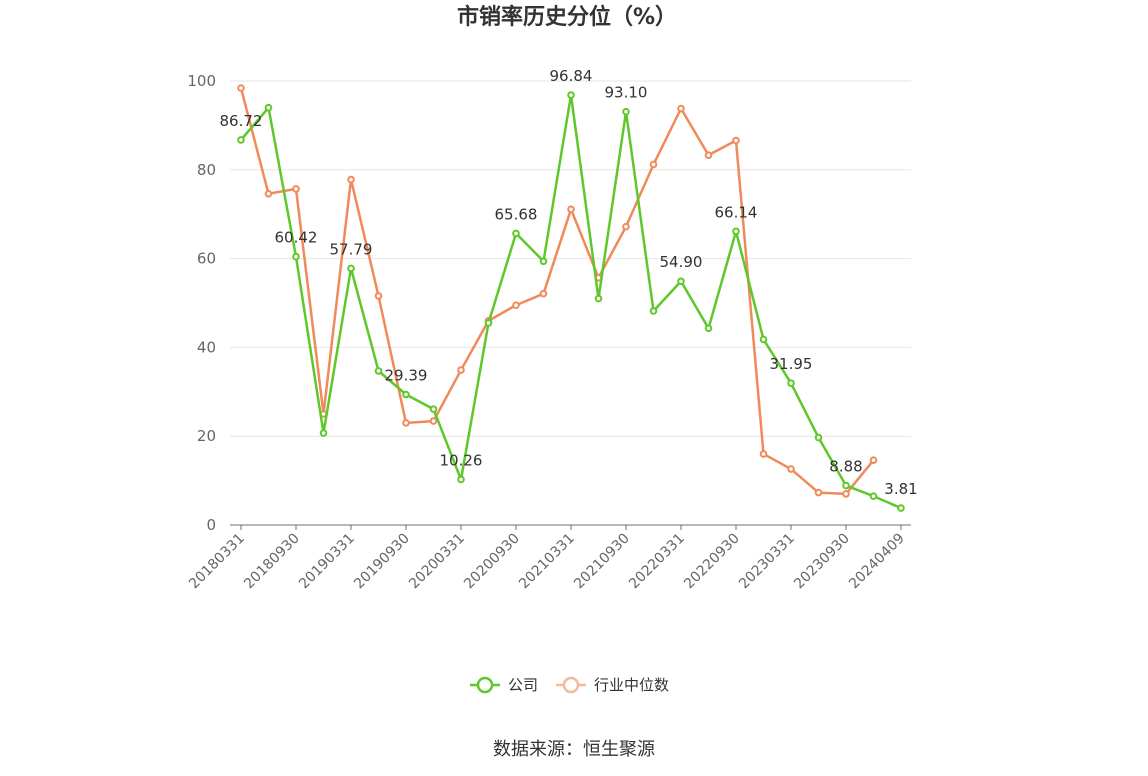 The height and width of the screenshot is (776, 1148). What do you see at coordinates (900, 489) in the screenshot?
I see `data-label: 3.81` at bounding box center [900, 489].